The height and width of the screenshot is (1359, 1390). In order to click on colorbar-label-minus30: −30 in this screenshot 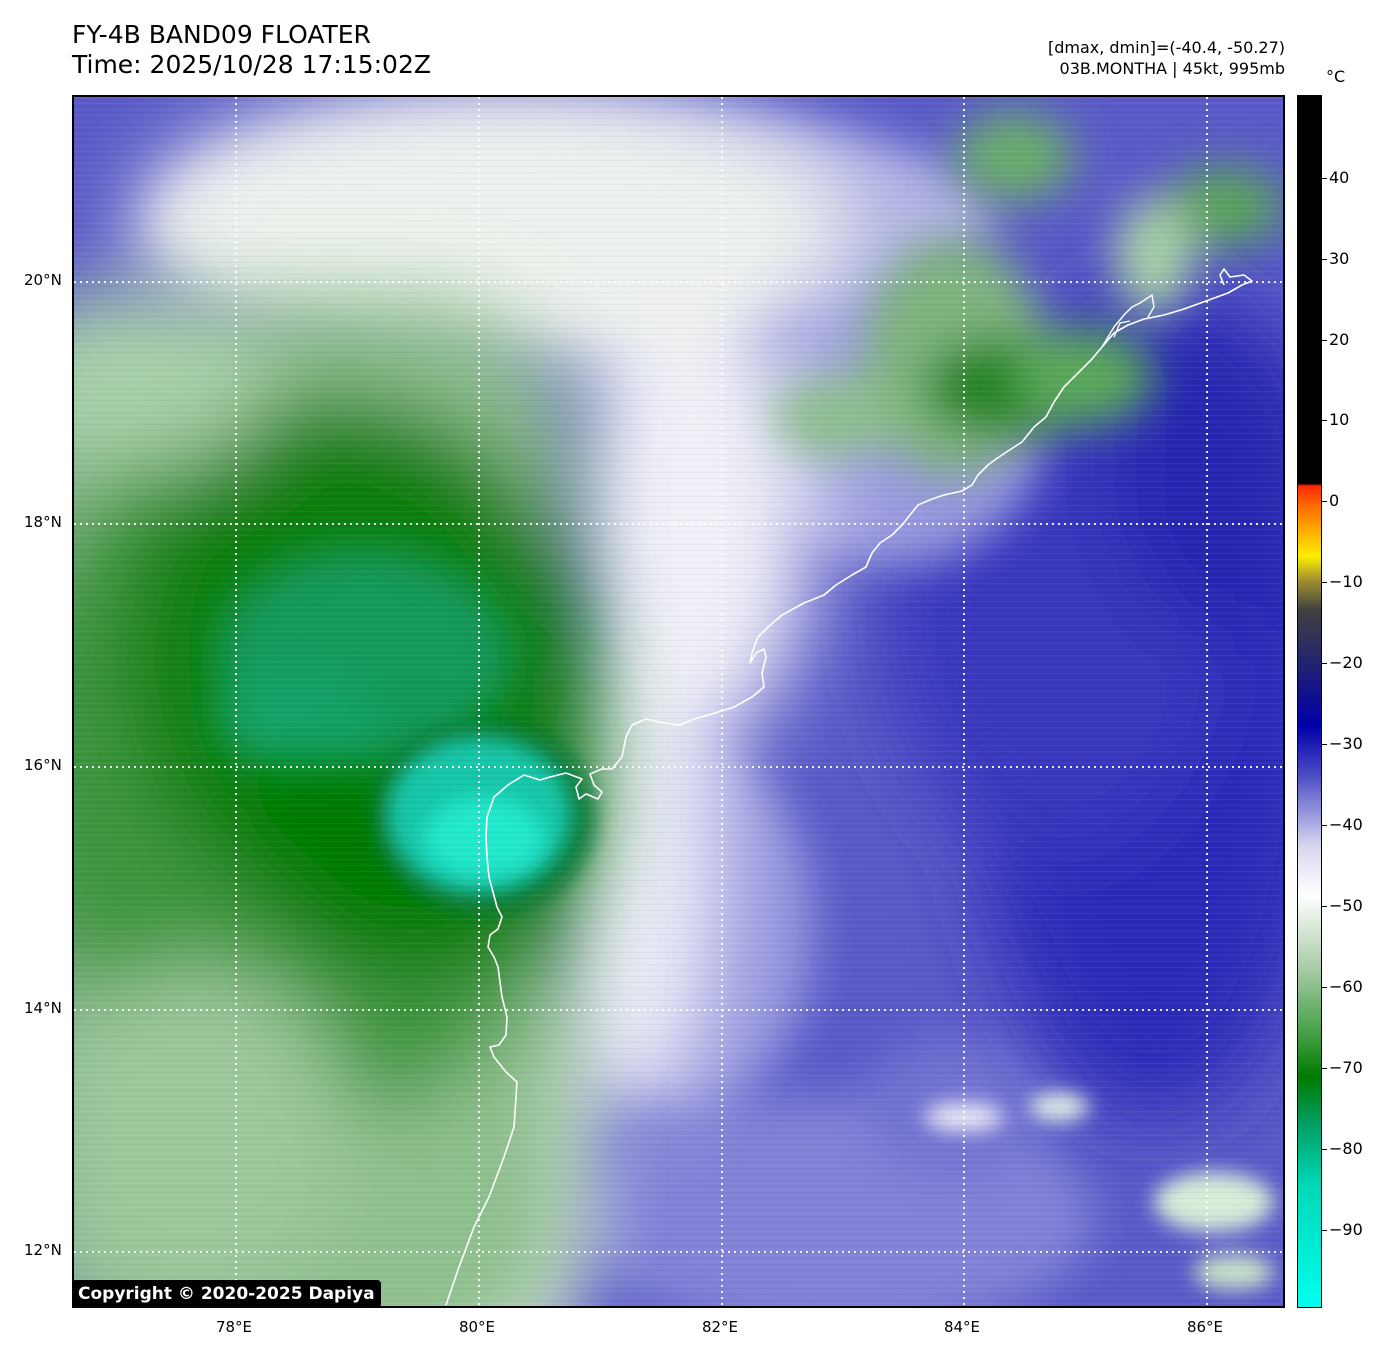, I will do `click(1346, 743)`.